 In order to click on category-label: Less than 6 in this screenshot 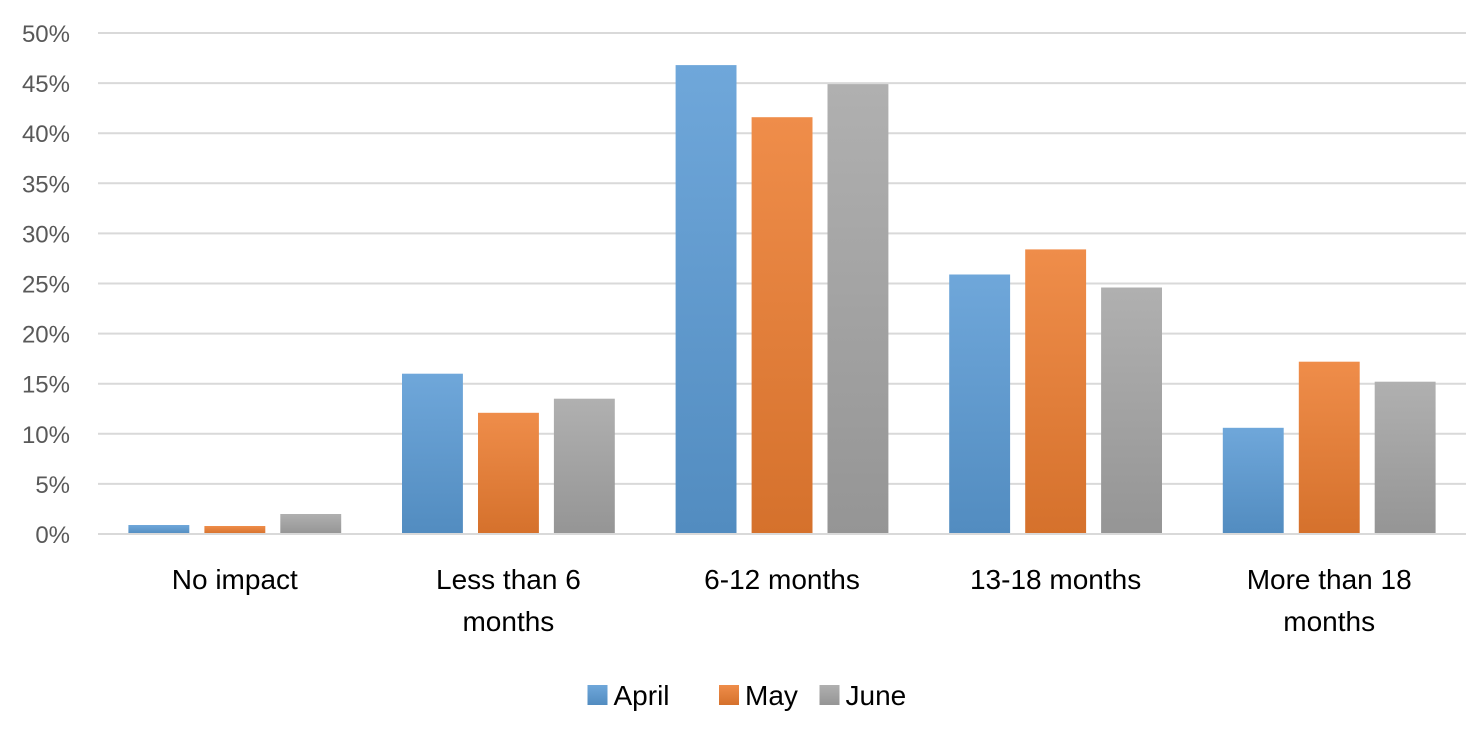, I will do `click(508, 579)`.